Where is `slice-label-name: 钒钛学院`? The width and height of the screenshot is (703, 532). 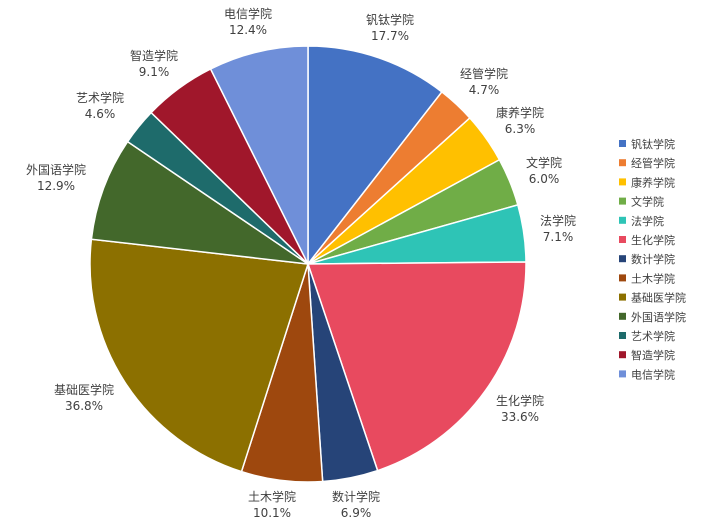 slice-label-name: 钒钛学院 is located at coordinates (390, 19).